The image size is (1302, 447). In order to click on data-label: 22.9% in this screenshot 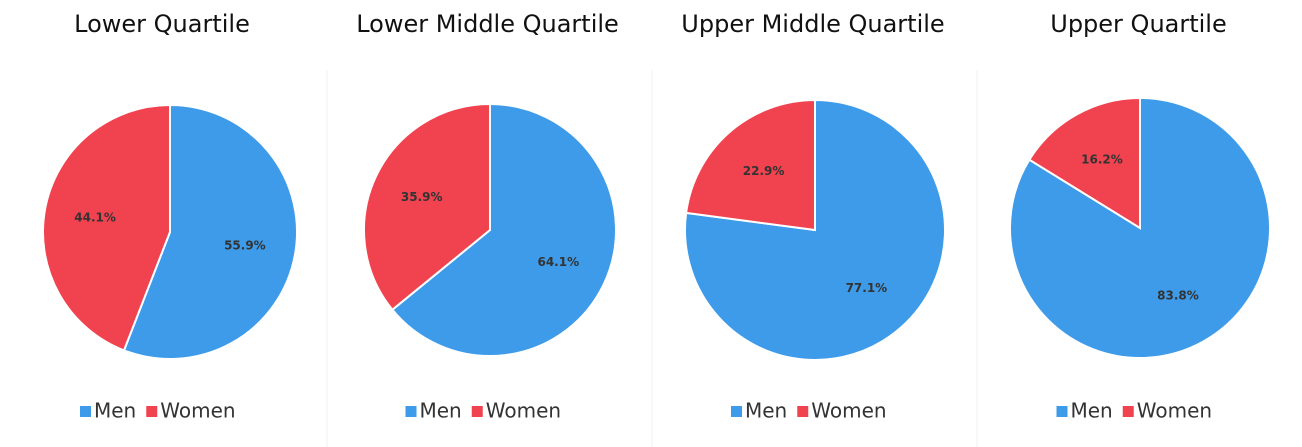, I will do `click(764, 171)`.